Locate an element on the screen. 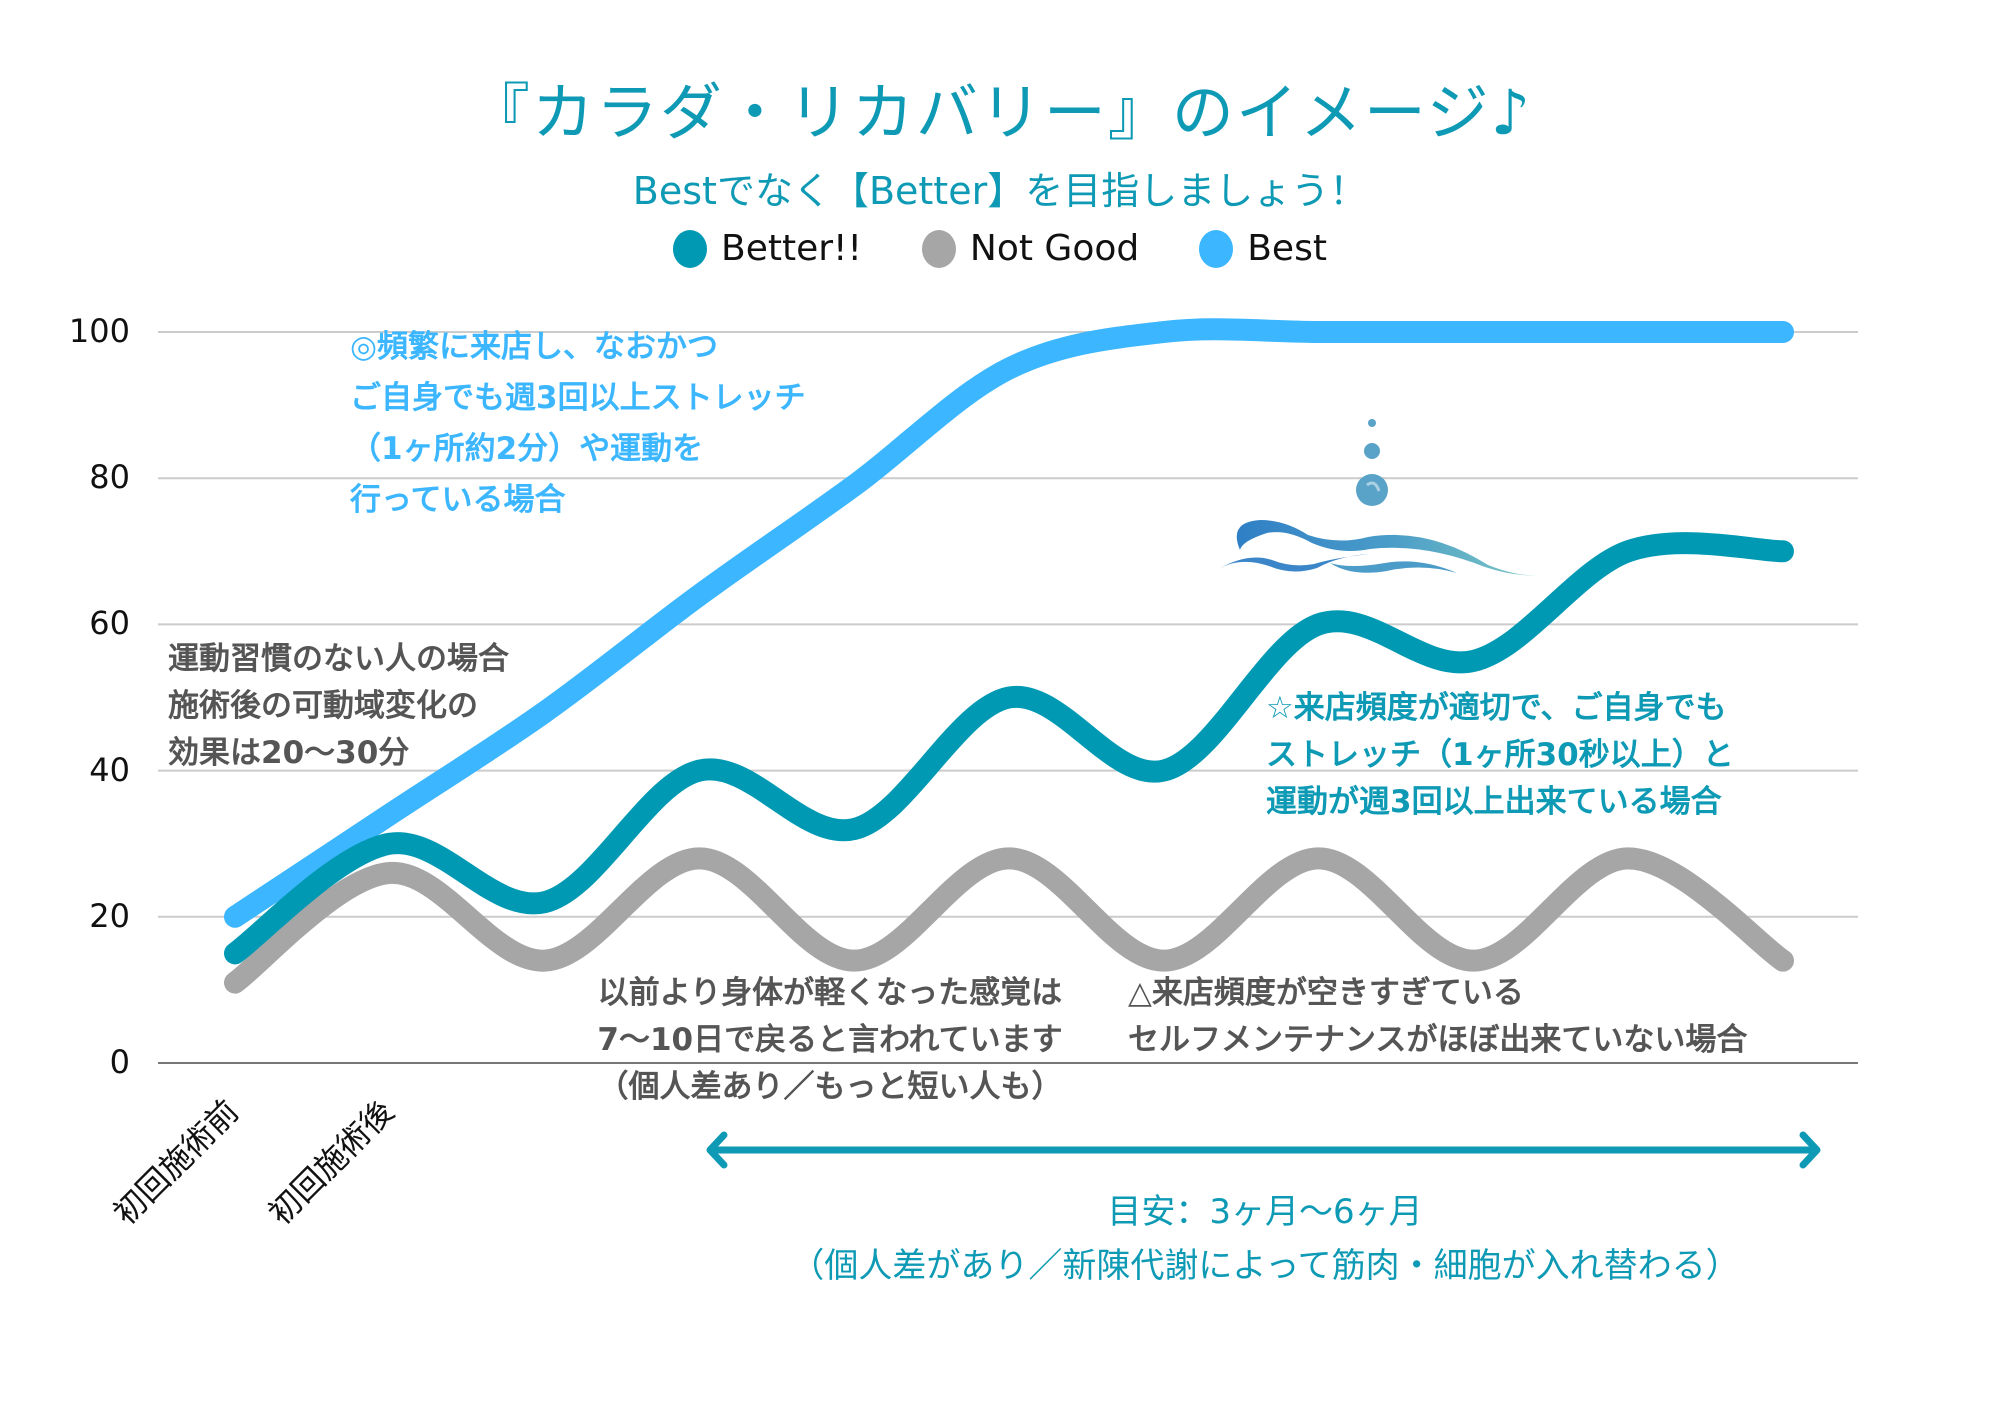  legend-item-best: Best is located at coordinates (1263, 248).